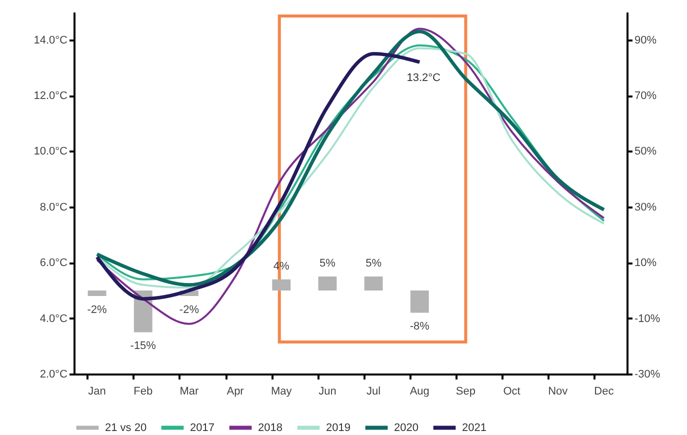 The height and width of the screenshot is (435, 687). What do you see at coordinates (647, 318) in the screenshot?
I see `y2-tick-label: -10%` at bounding box center [647, 318].